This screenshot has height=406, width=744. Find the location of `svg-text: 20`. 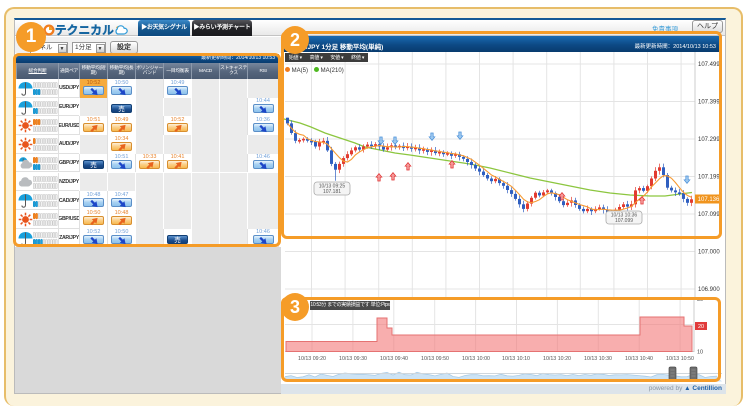

svg-text: 20 is located at coordinates (701, 327).